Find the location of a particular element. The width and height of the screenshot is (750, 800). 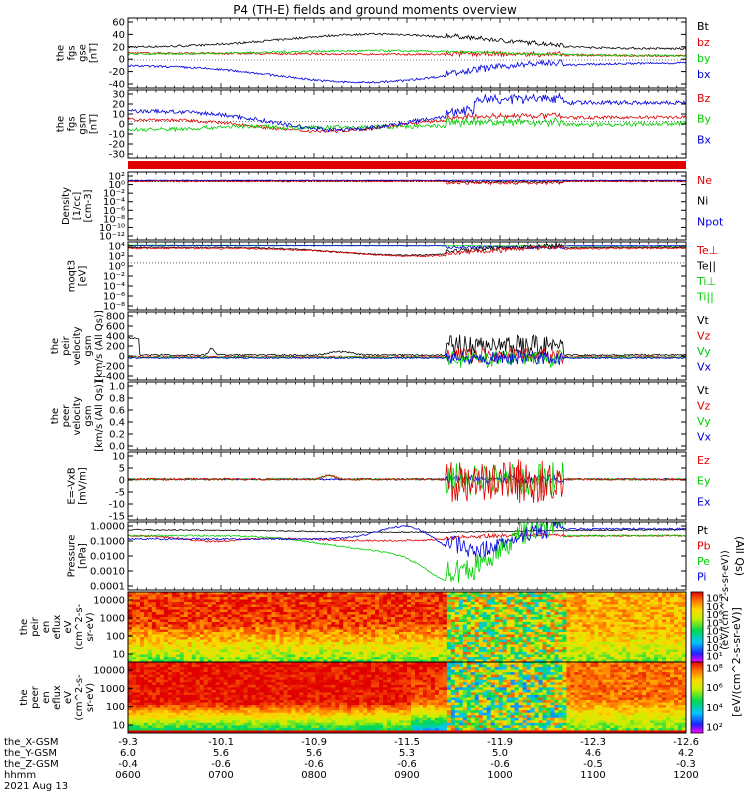

xaxis-value: 5.6 is located at coordinates (221, 753).